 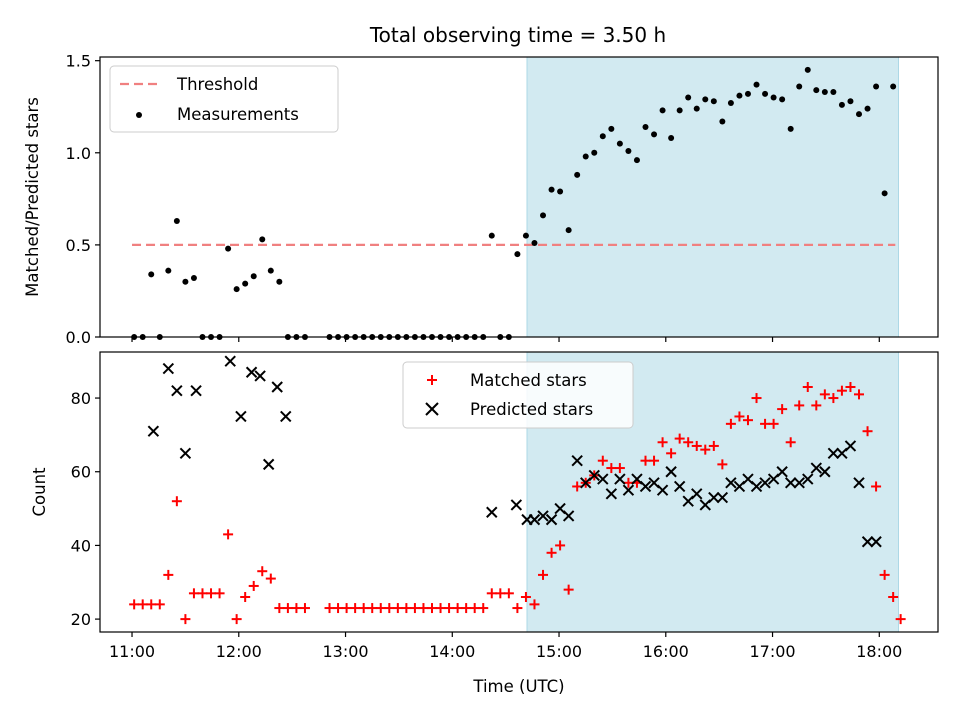 I want to click on legend-label-predicted: Predicted stars, so click(x=531, y=409).